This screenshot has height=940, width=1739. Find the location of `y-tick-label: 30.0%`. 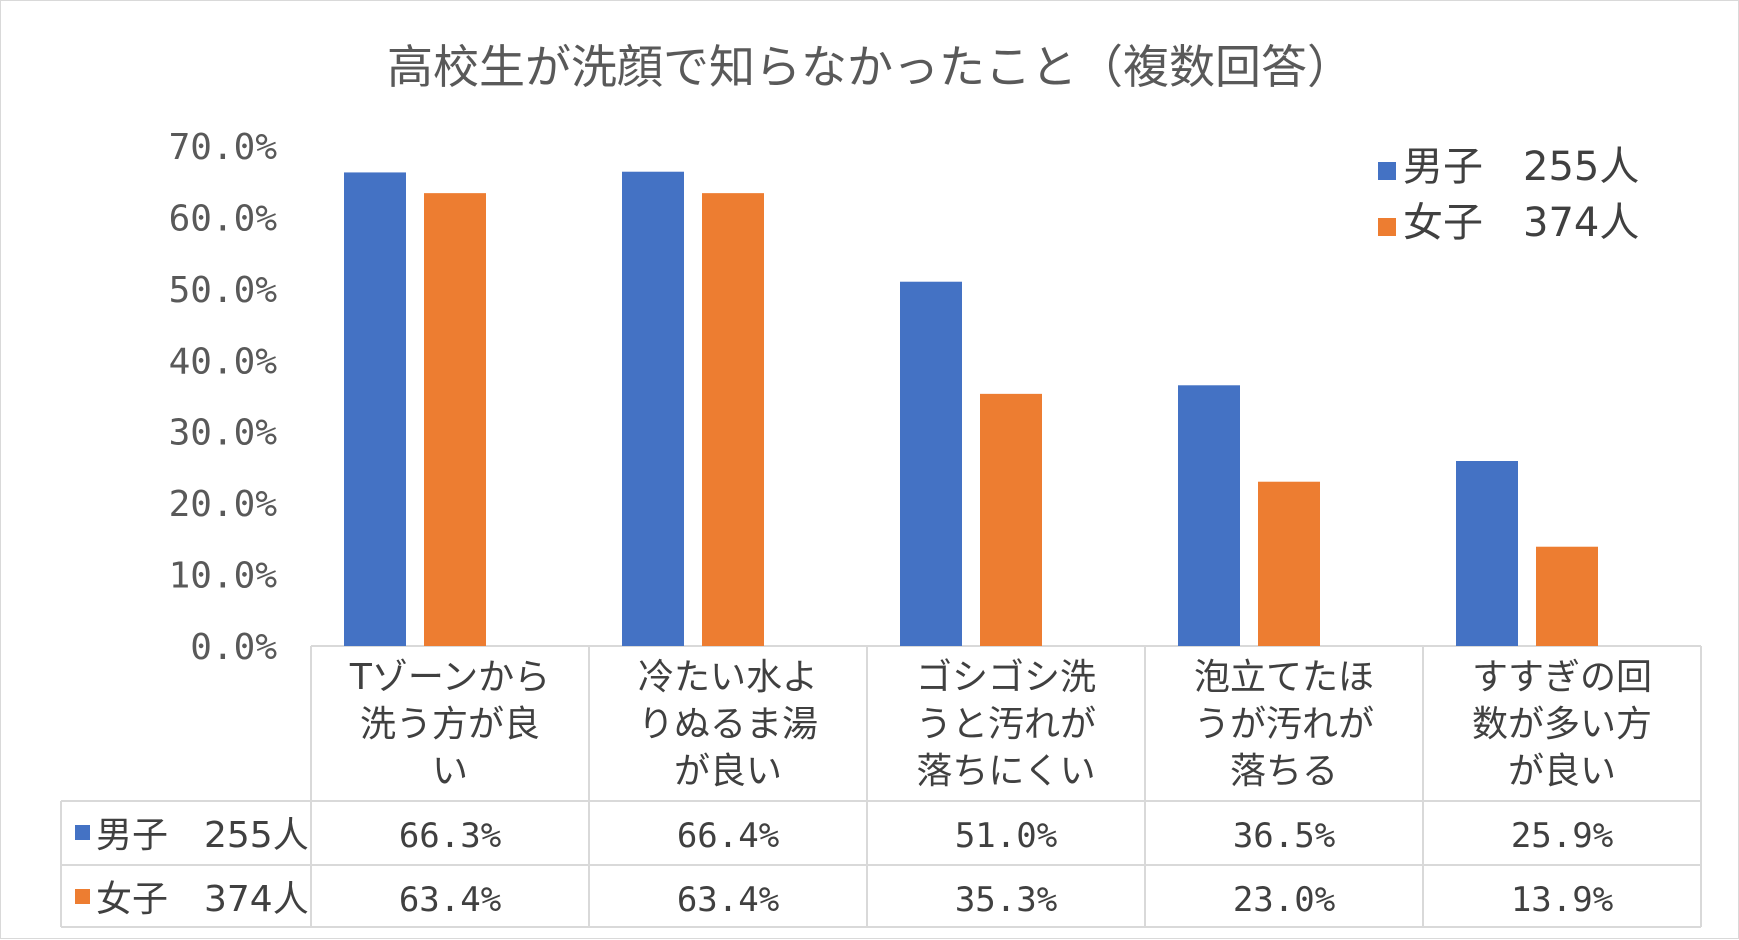

y-tick-label: 30.0% is located at coordinates (223, 433).